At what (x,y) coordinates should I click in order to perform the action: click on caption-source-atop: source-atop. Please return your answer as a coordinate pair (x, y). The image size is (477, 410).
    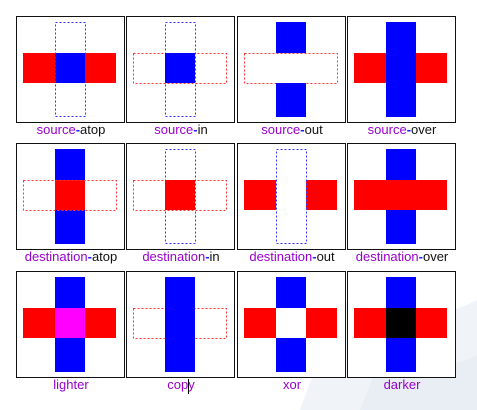
    Looking at the image, I should click on (71, 129).